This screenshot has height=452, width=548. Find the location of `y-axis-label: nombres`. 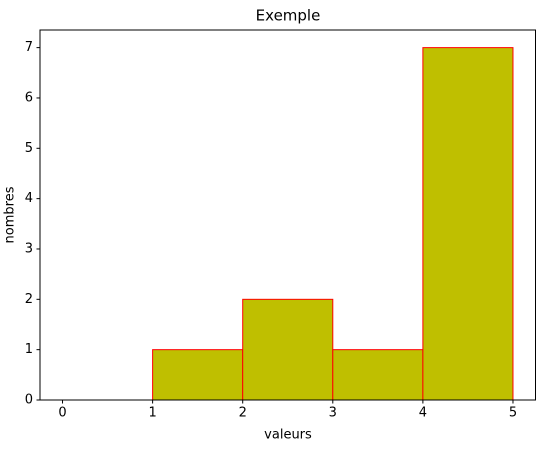

y-axis-label: nombres is located at coordinates (10, 214).